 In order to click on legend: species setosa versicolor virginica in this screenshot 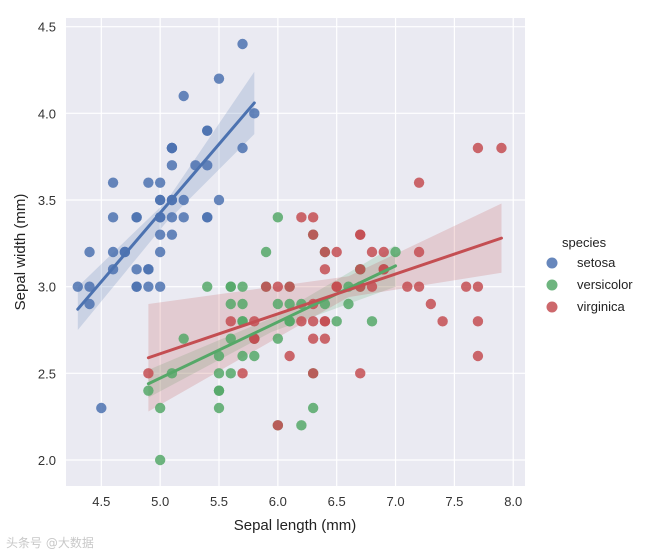, I will do `click(589, 274)`.